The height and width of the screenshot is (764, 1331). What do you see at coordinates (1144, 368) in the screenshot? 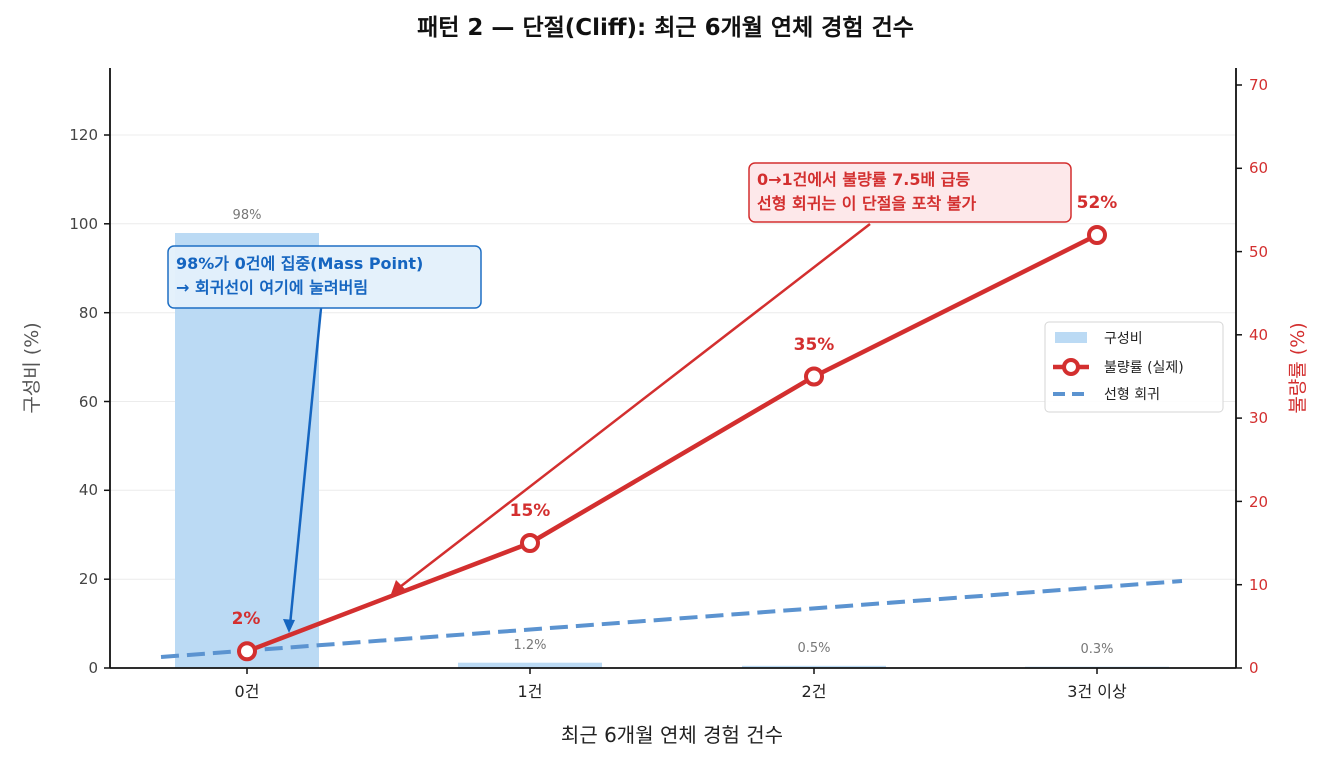
I see `legend-label-default-rate: 불량률 (실제)` at bounding box center [1144, 368].